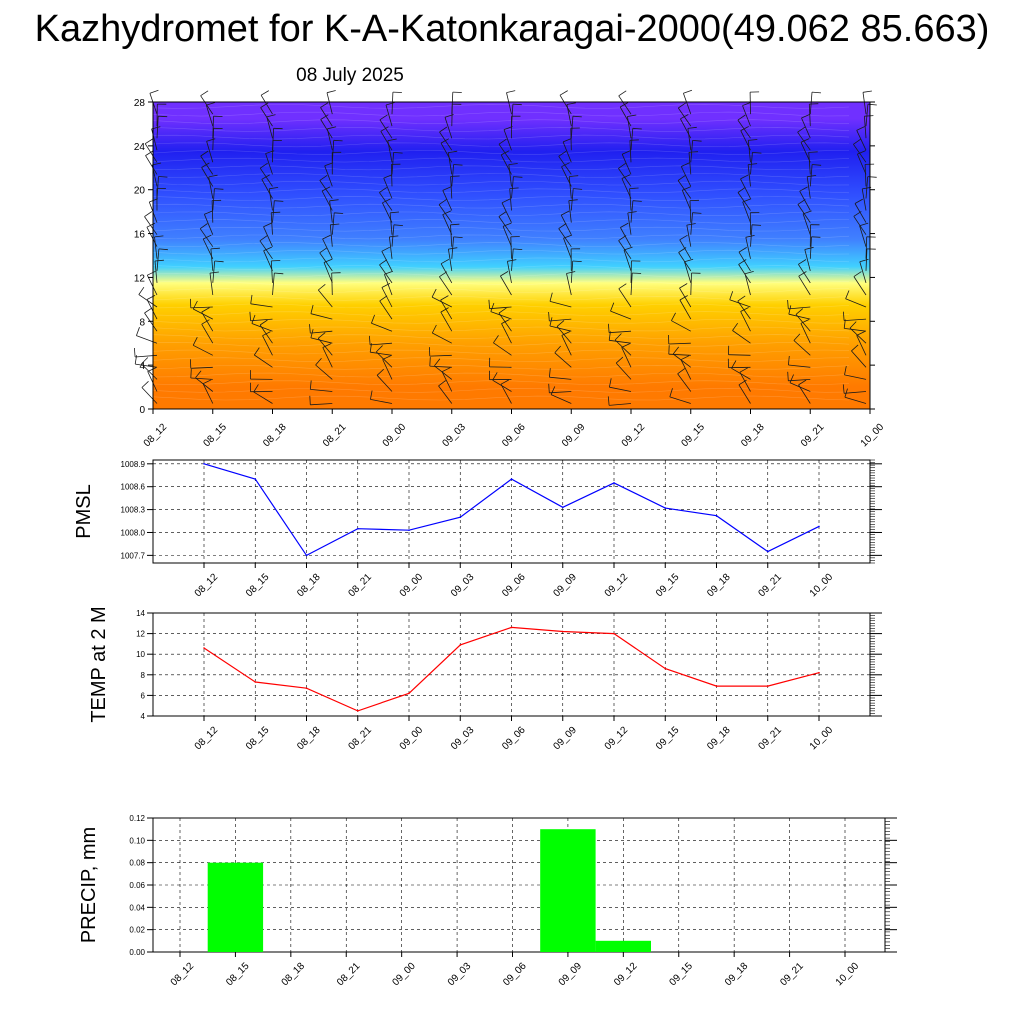 This screenshot has height=1024, width=1024. Describe the element at coordinates (142, 366) in the screenshot. I see `y-tick-label: 4` at that location.